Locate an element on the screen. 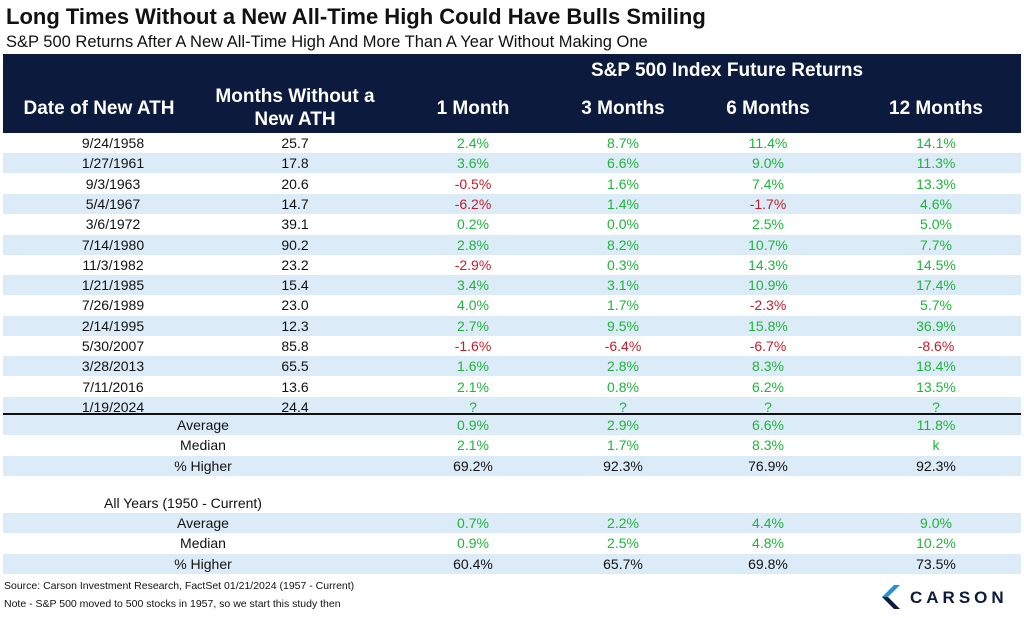 This screenshot has width=1024, height=618. cell-date: 3/28/2013 is located at coordinates (113, 366).